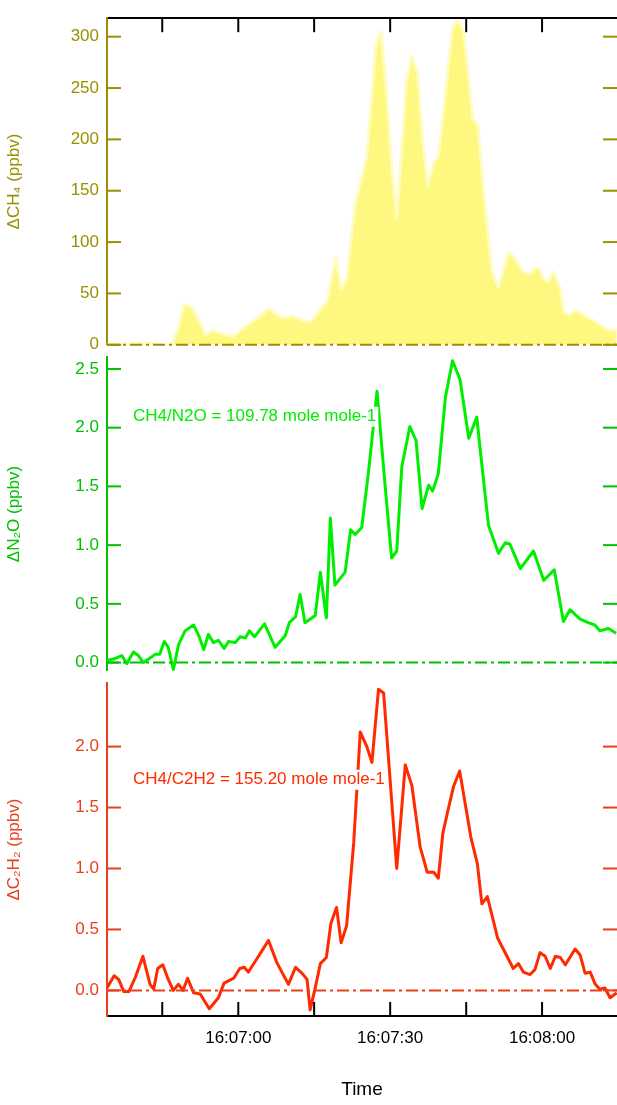 Image resolution: width=617 pixels, height=1105 pixels. Describe the element at coordinates (259, 779) in the screenshot. I see `annotation: CH4/C2H2 = 155.20 mole mole-1` at that location.